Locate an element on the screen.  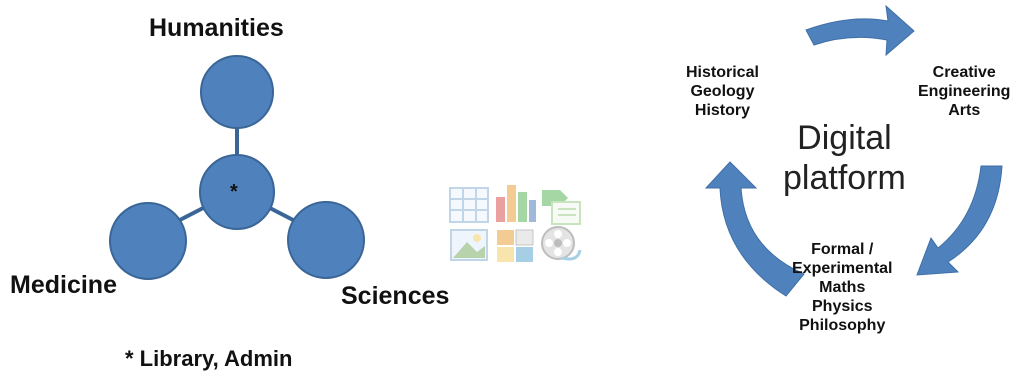
node-sciences is located at coordinates (326, 240).